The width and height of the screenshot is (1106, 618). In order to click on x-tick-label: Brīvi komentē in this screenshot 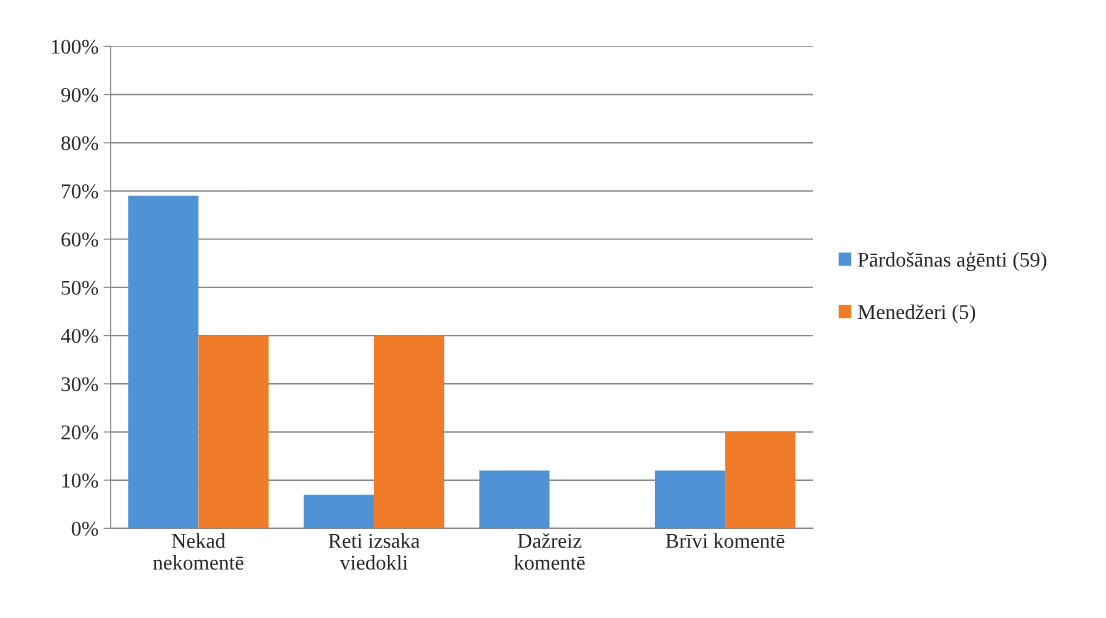, I will do `click(725, 540)`.